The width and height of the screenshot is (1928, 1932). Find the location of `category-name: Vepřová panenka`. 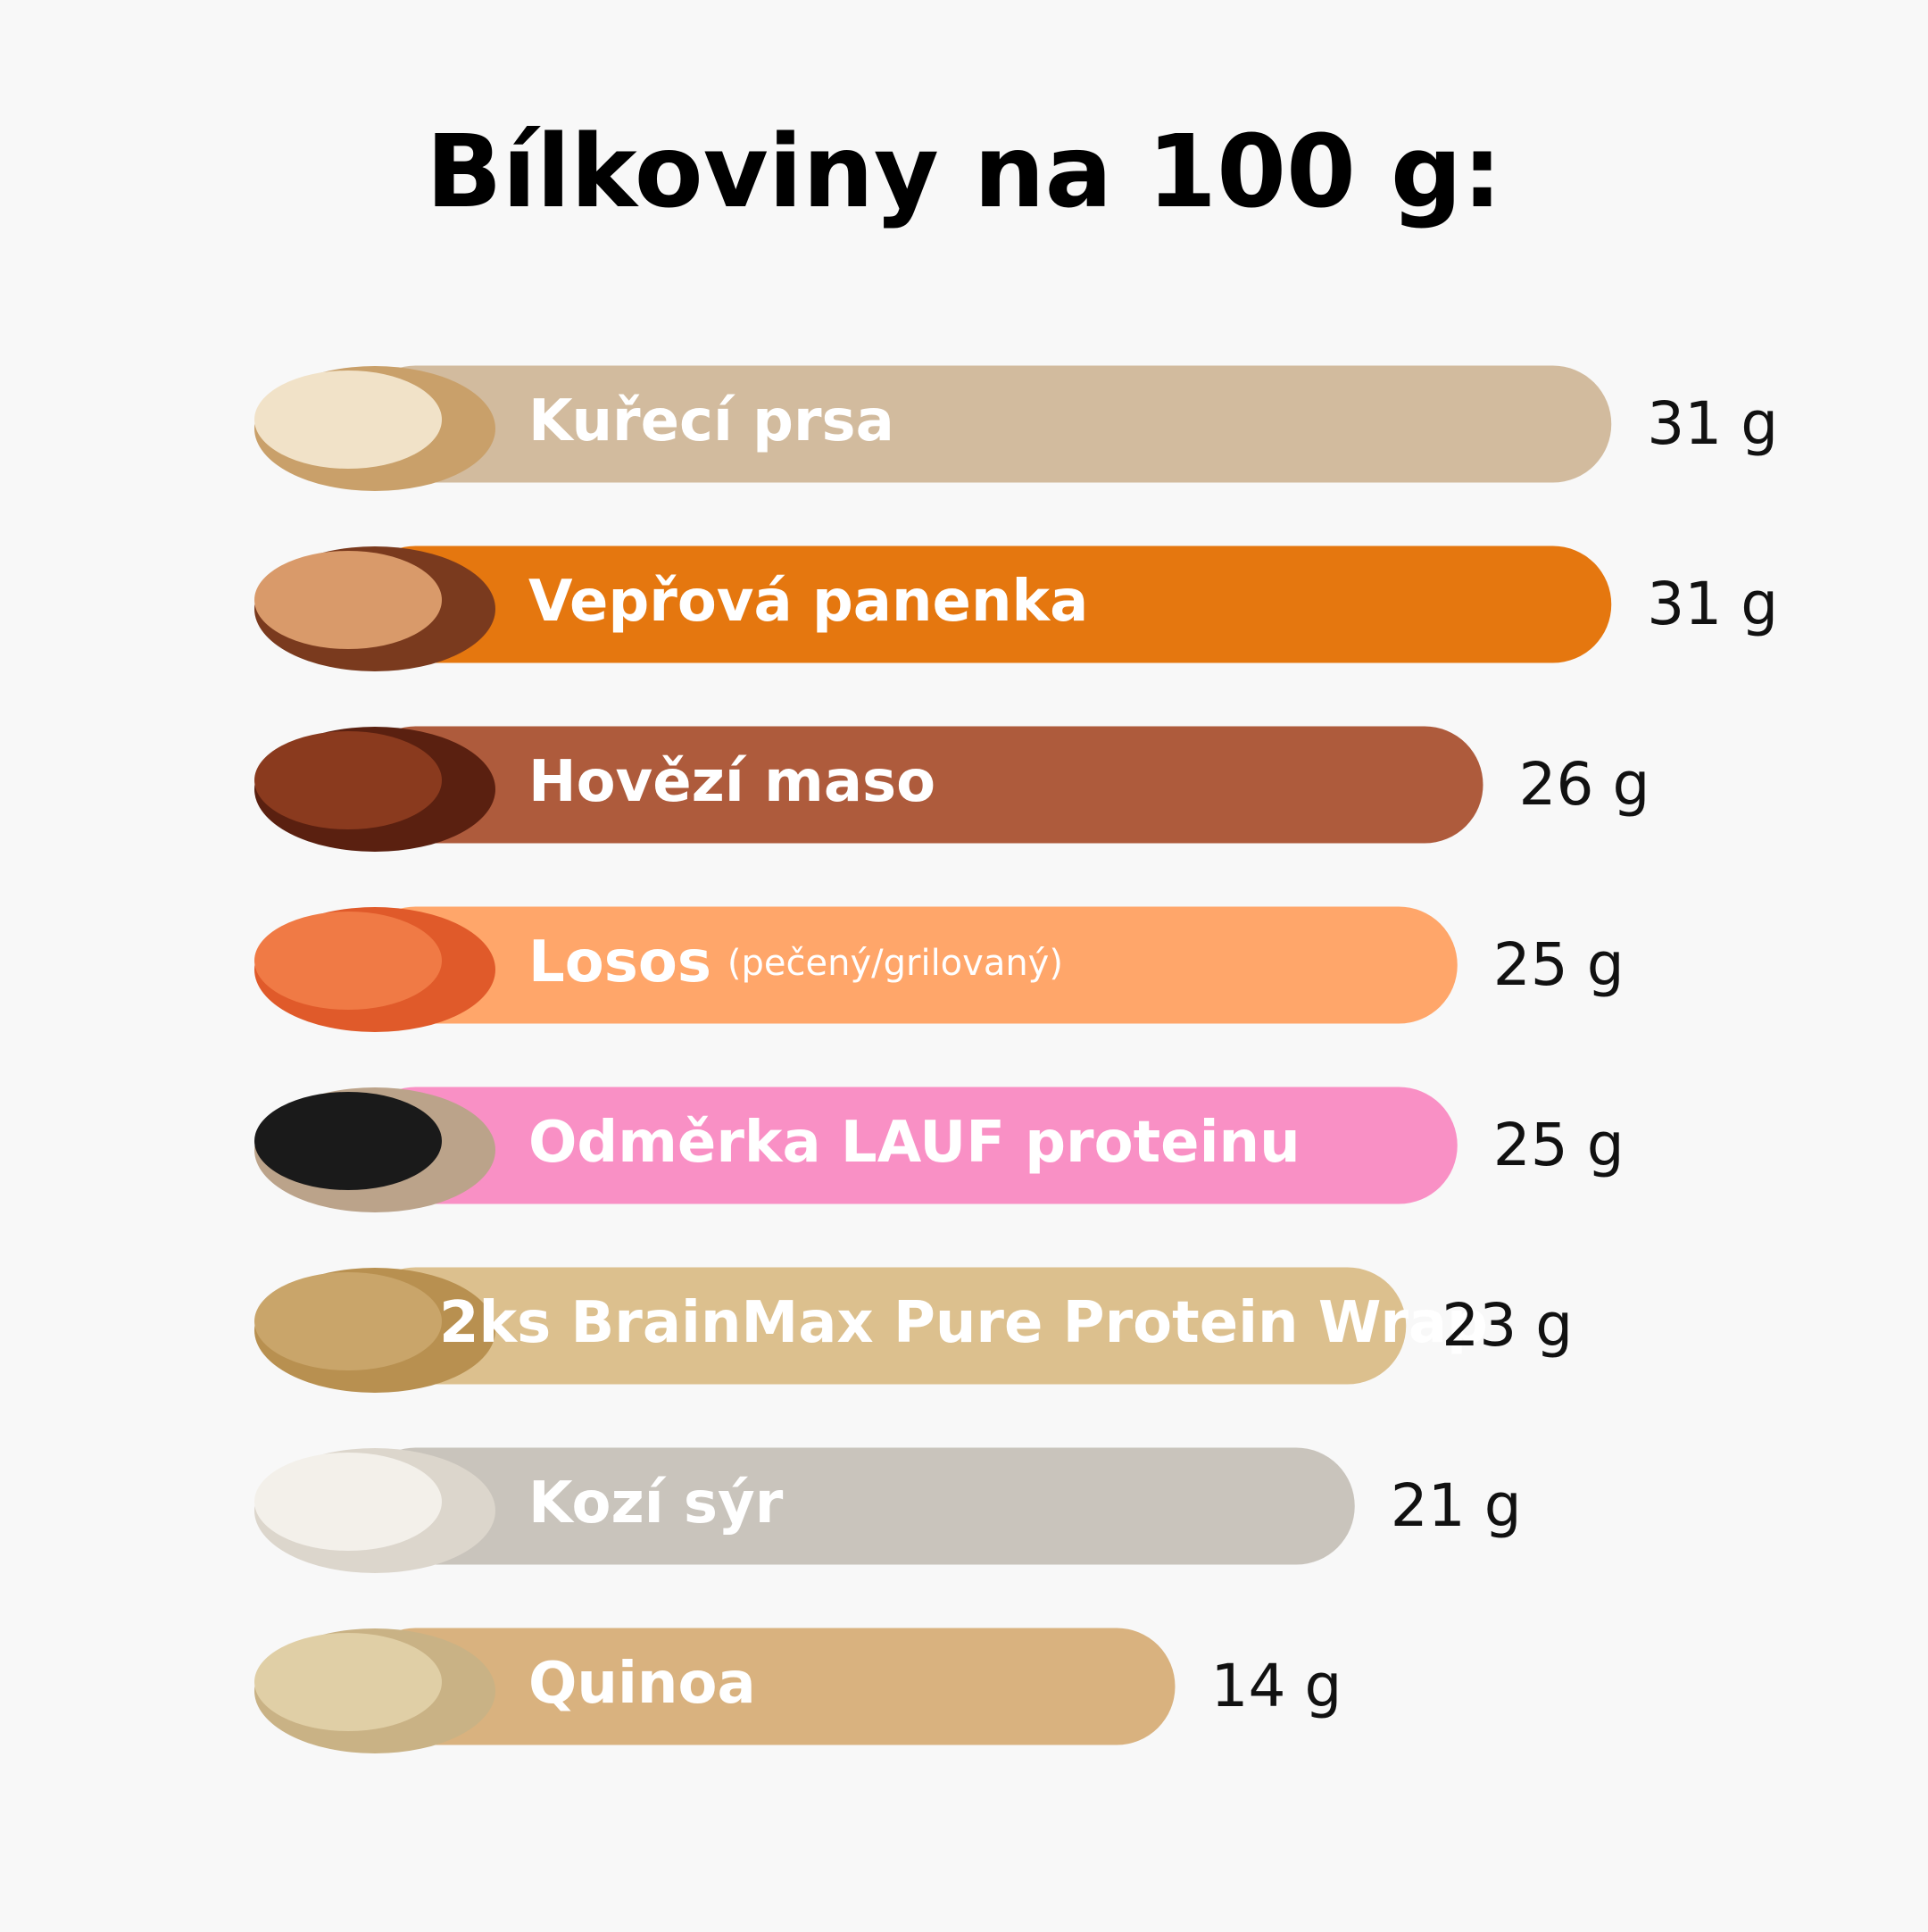

category-name: Vepřová panenka is located at coordinates (808, 602).